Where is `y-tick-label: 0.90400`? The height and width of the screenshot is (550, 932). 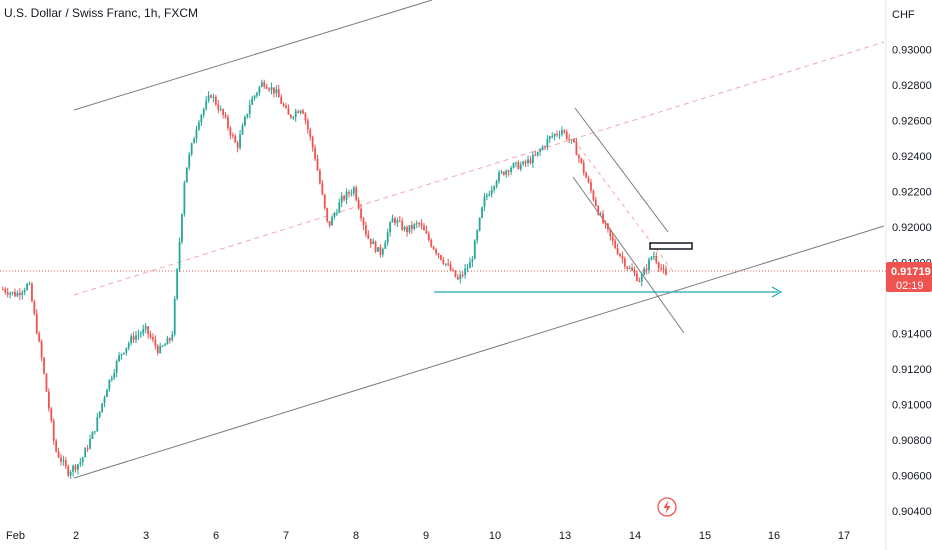 y-tick-label: 0.90400 is located at coordinates (912, 512).